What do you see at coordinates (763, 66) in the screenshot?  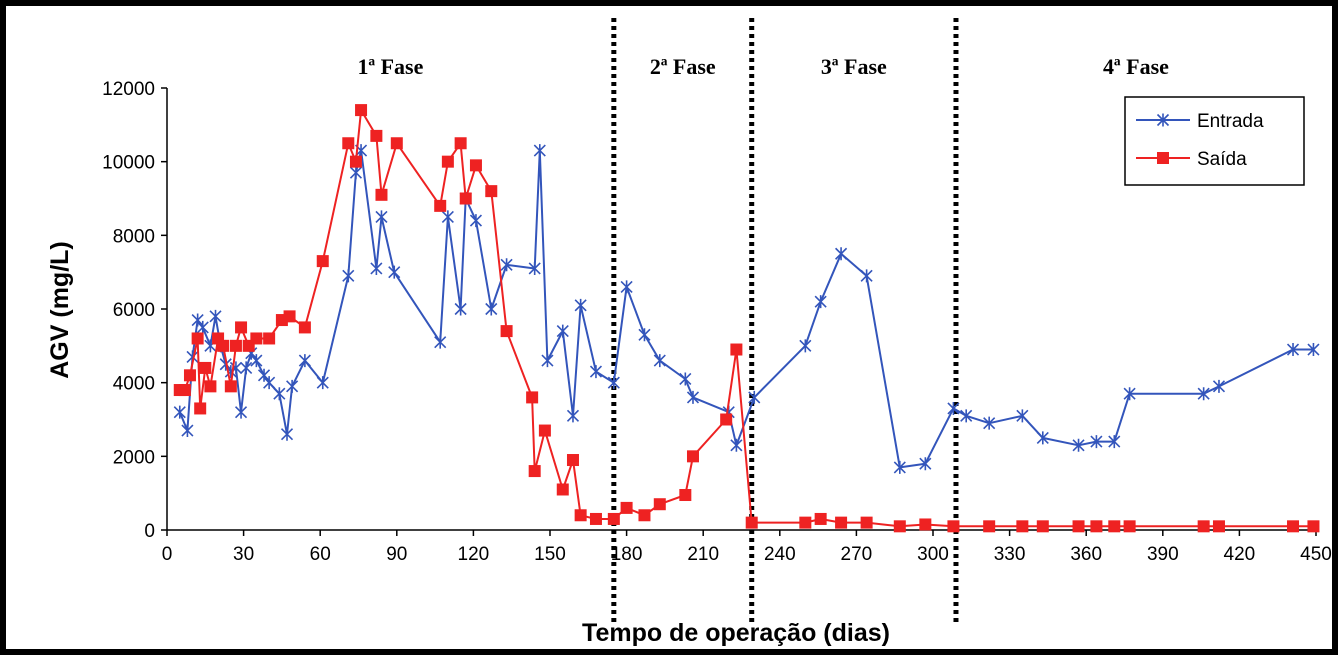 I see `phase-labels: 1ª Fase 2ª Fase 3ª Fase 4ª Fase` at bounding box center [763, 66].